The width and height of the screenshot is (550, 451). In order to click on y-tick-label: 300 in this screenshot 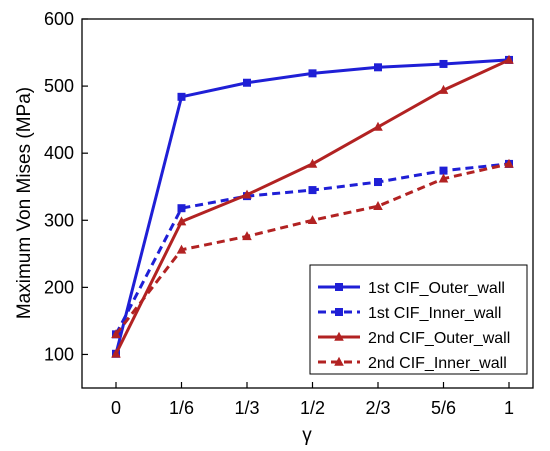, I will do `click(59, 220)`.